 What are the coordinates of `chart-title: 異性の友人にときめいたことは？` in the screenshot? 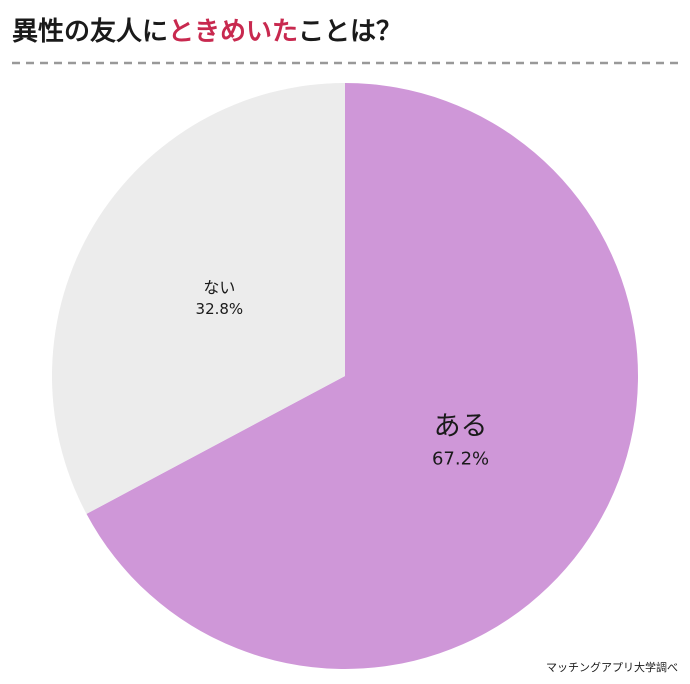 It's located at (207, 32).